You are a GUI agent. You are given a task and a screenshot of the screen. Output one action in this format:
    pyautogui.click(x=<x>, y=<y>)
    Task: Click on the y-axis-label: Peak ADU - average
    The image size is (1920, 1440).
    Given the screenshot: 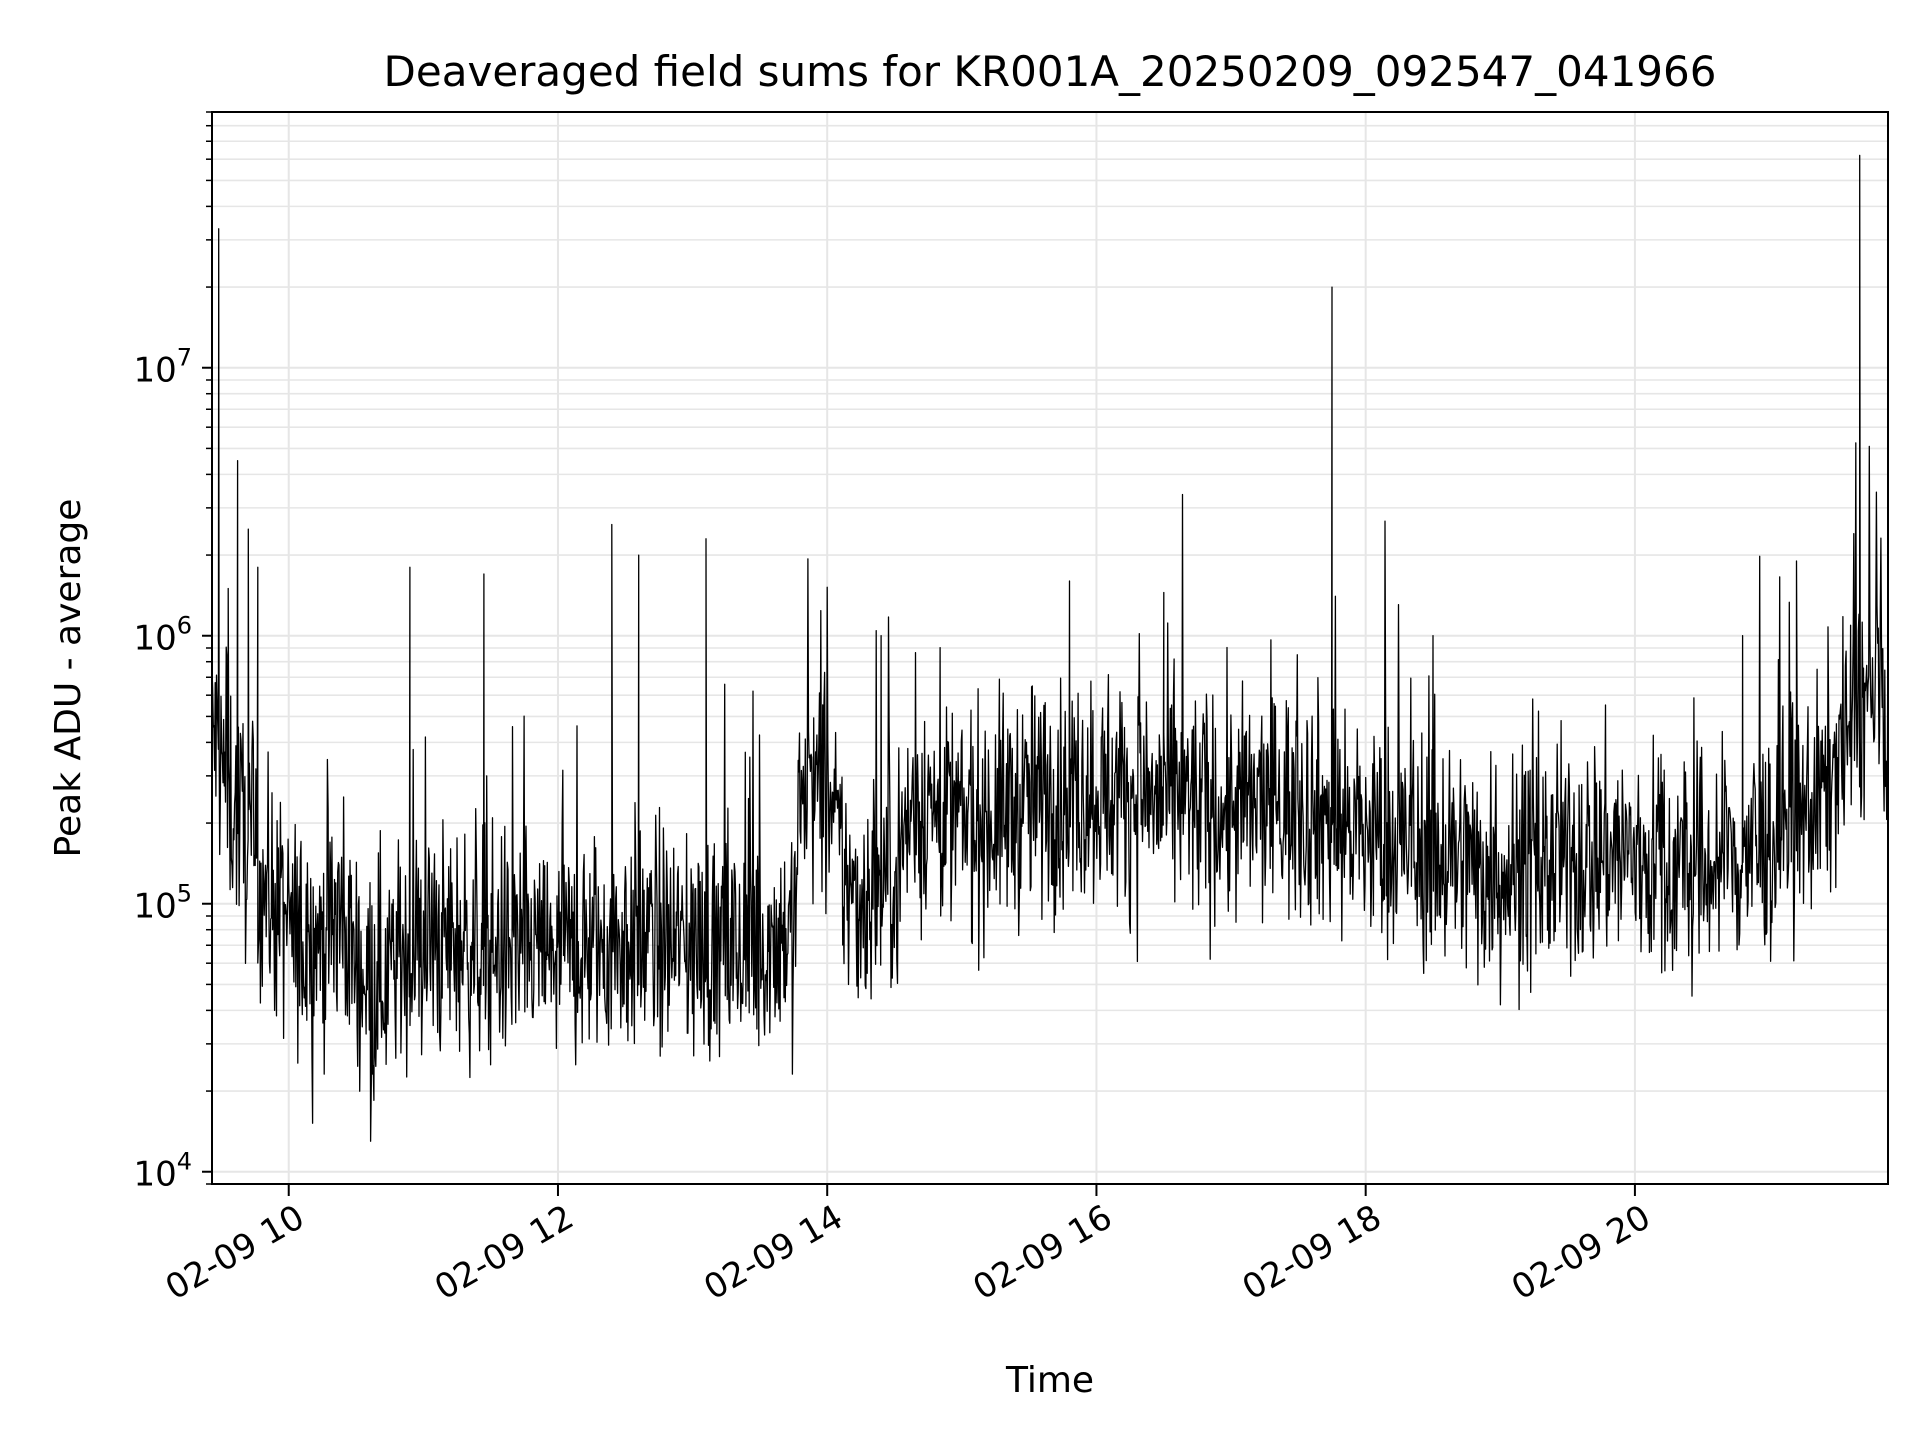 What is the action you would take?
    pyautogui.click(x=68, y=678)
    